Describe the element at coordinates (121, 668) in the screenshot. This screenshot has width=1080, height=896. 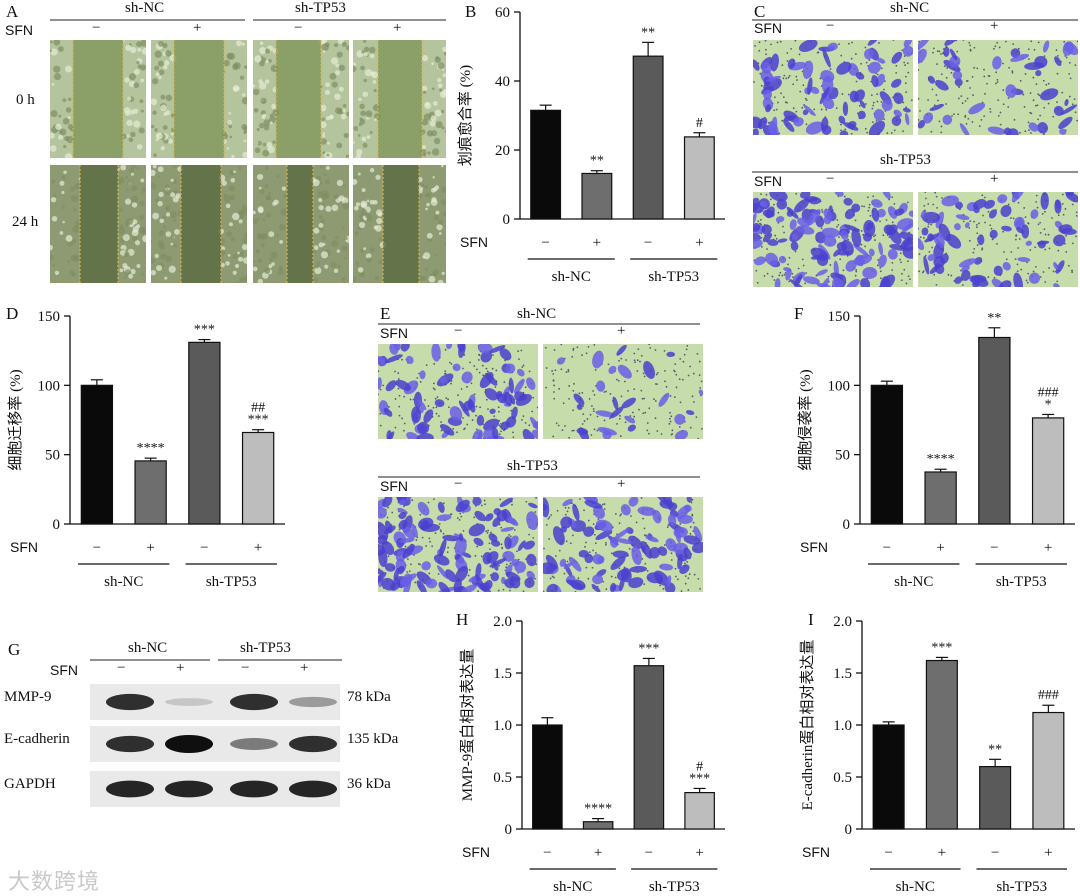
I see `panel-g-sign: −` at that location.